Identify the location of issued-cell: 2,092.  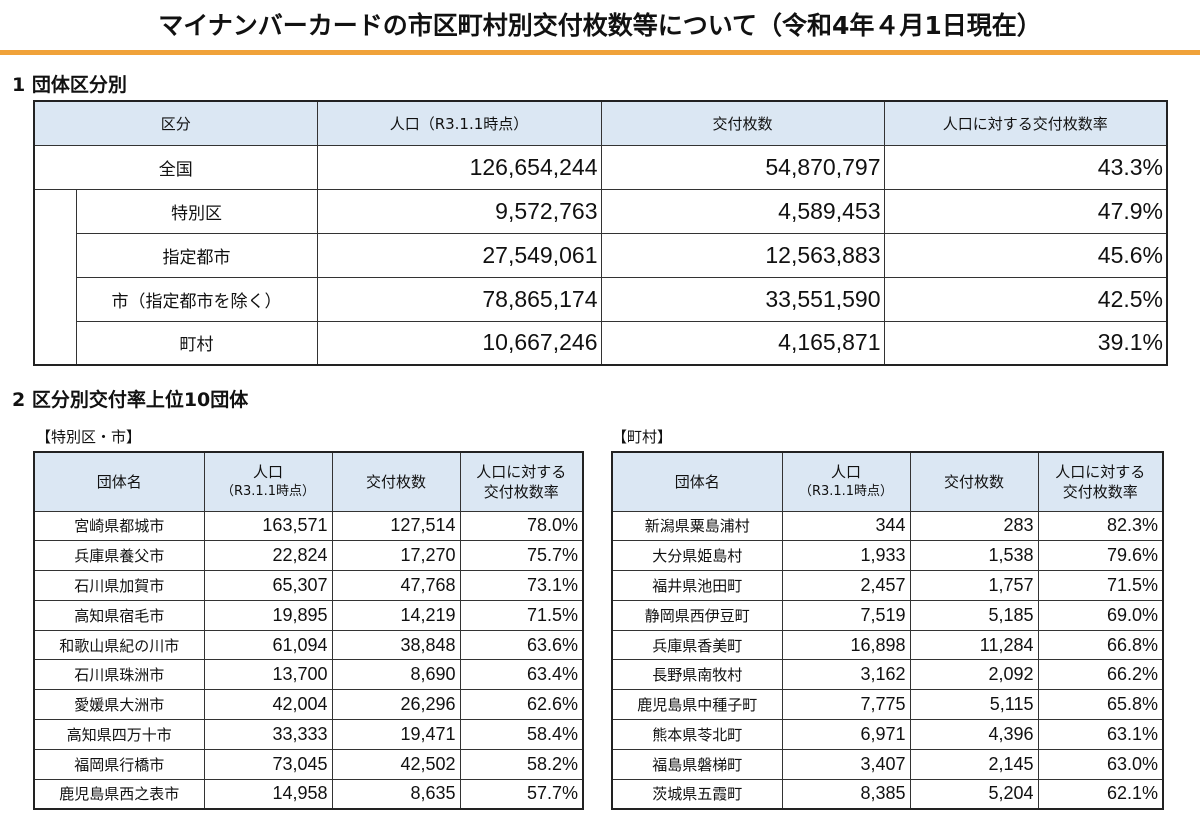
(974, 675).